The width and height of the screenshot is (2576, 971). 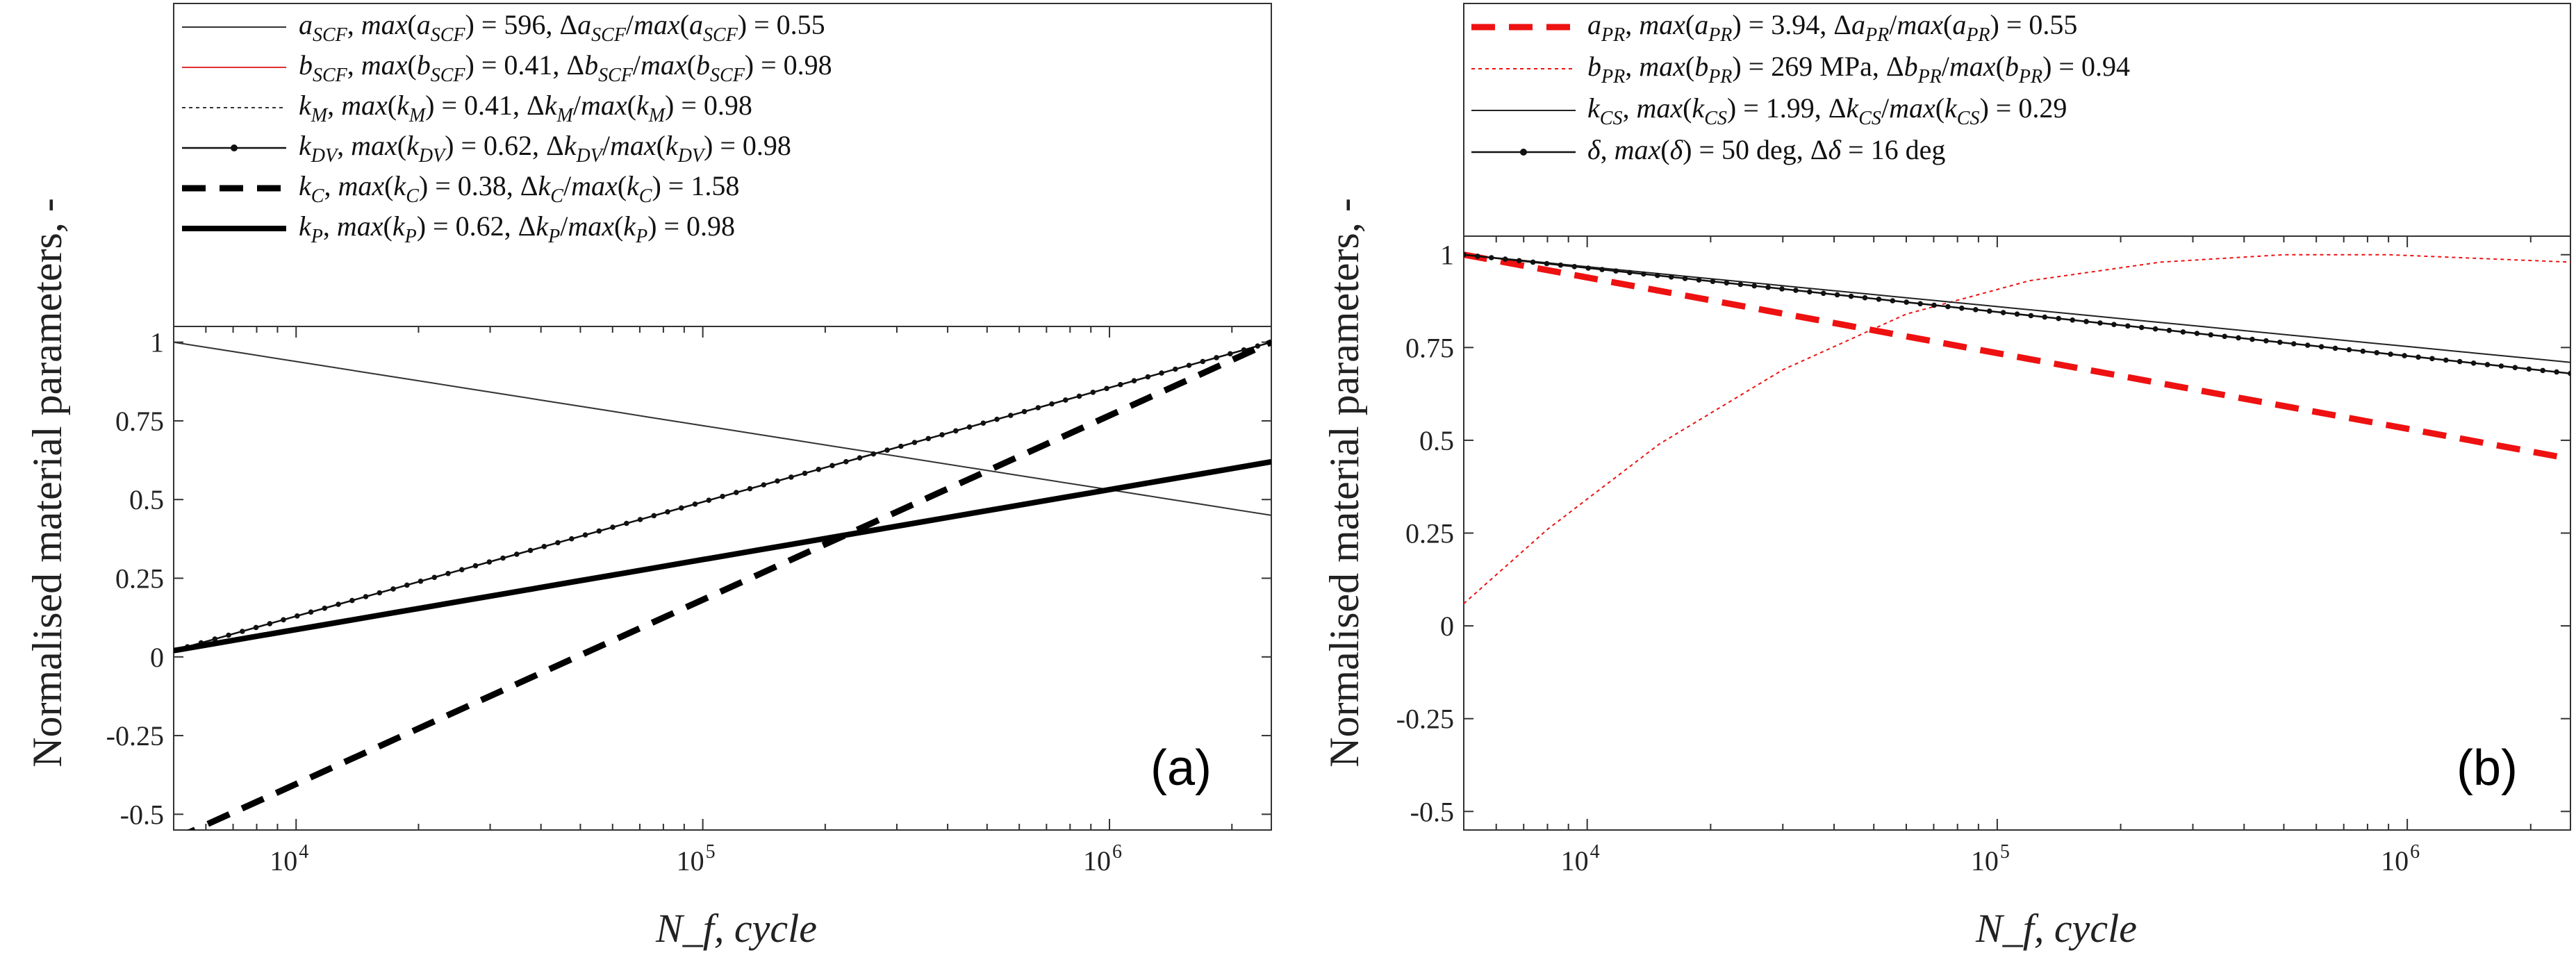 I want to click on y-tick-label: -0.25, so click(x=135, y=736).